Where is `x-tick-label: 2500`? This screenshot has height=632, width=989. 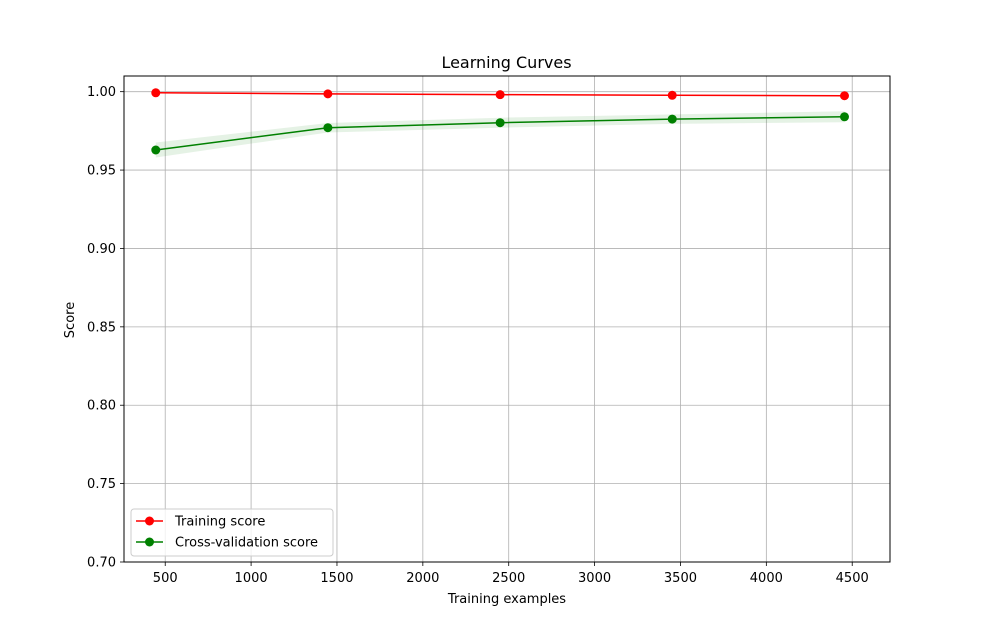
x-tick-label: 2500 is located at coordinates (508, 578).